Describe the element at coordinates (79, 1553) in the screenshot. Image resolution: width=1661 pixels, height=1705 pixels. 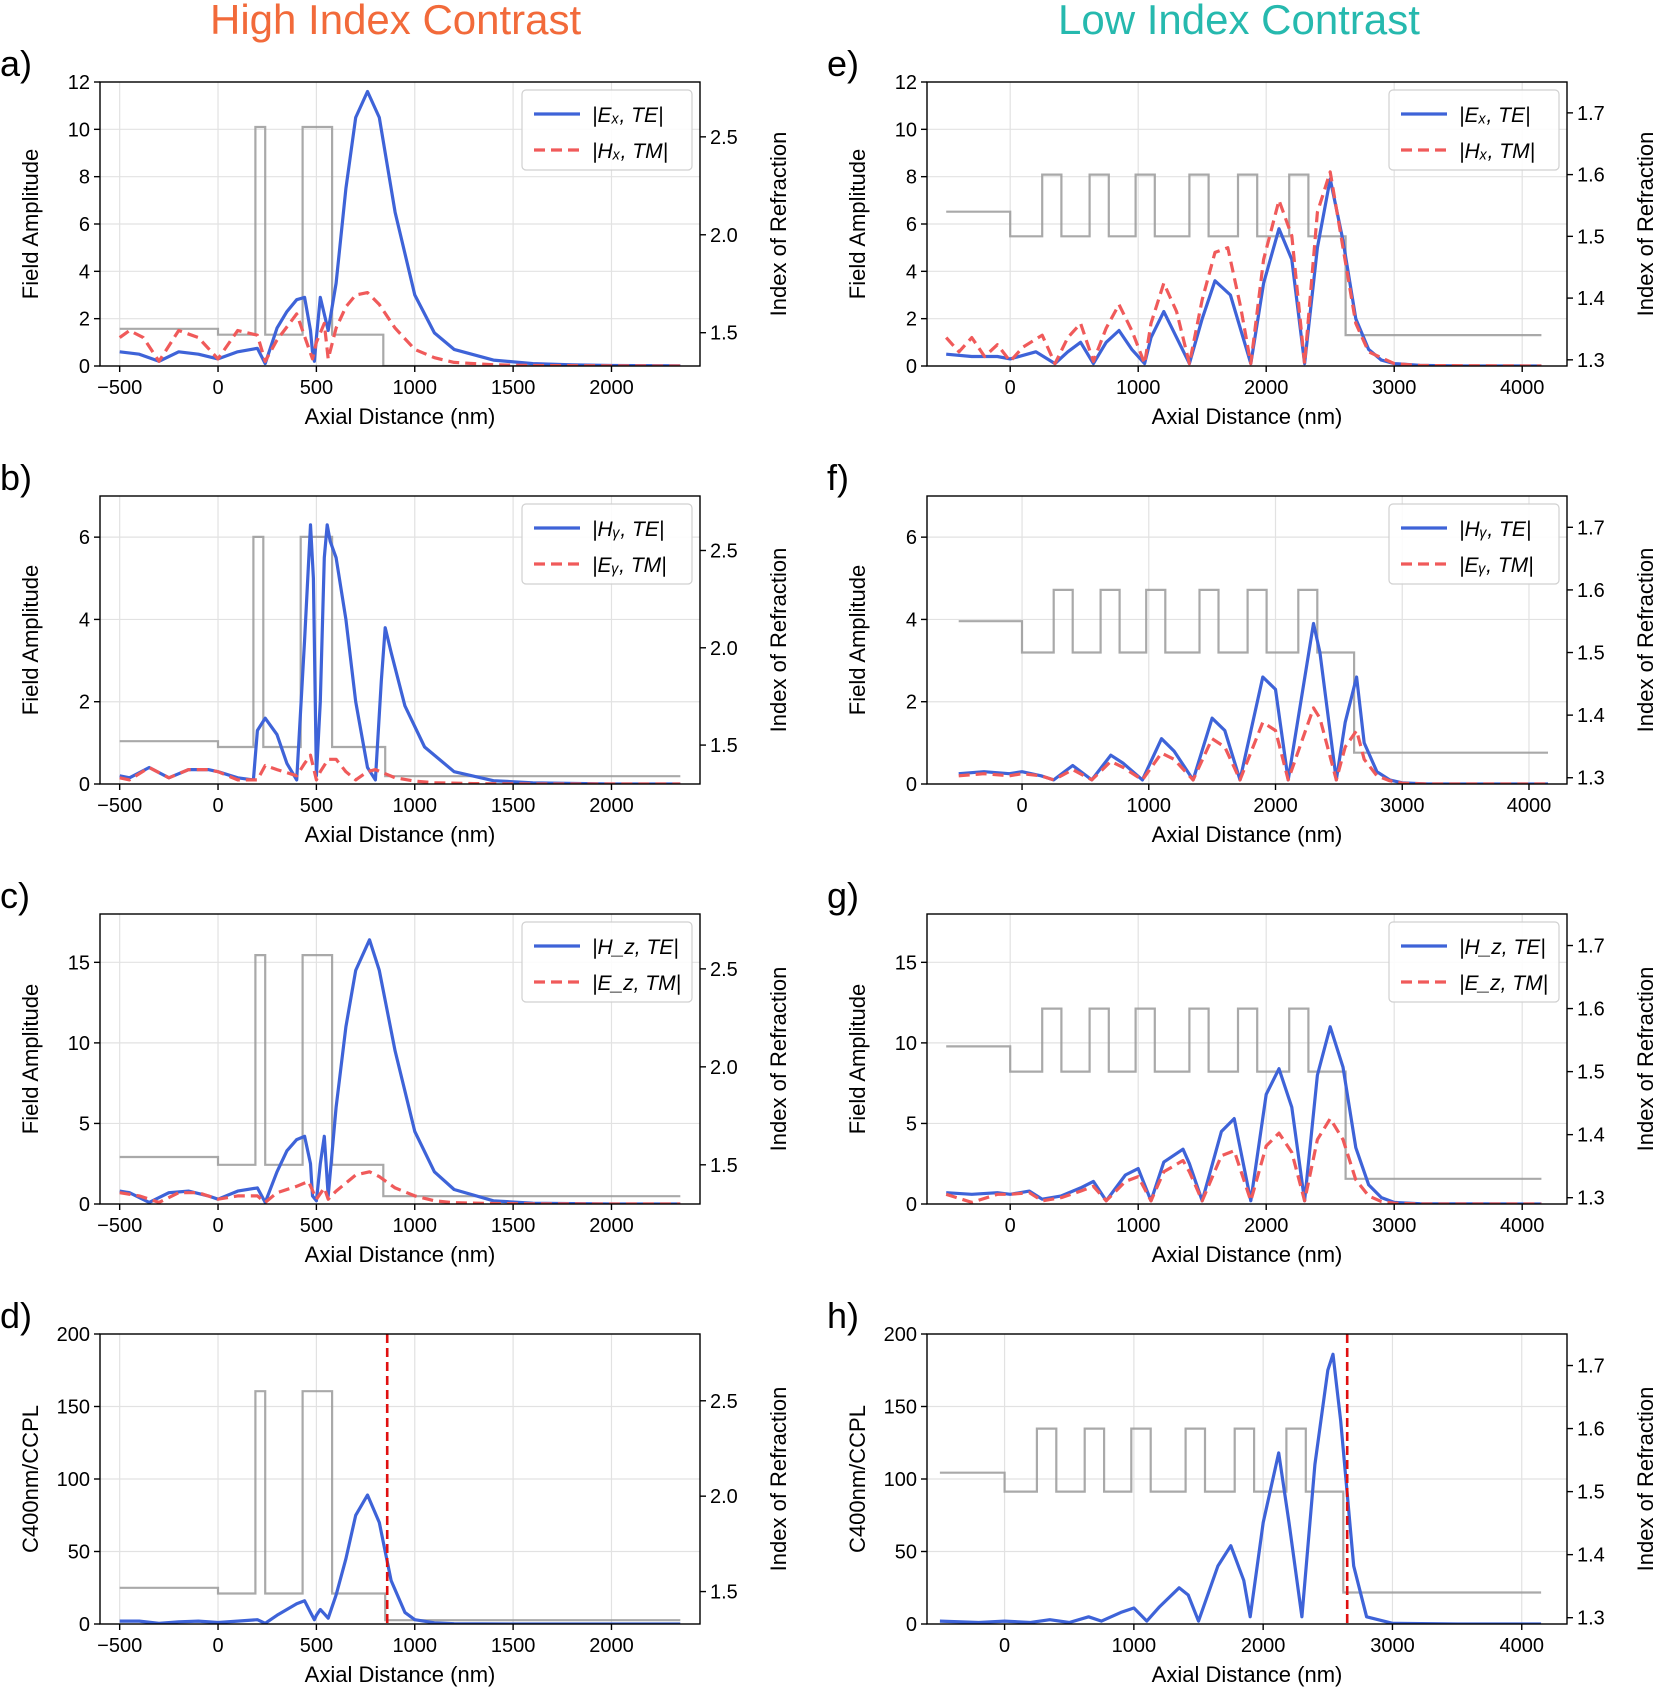
I see `y-tick-label: 50` at that location.